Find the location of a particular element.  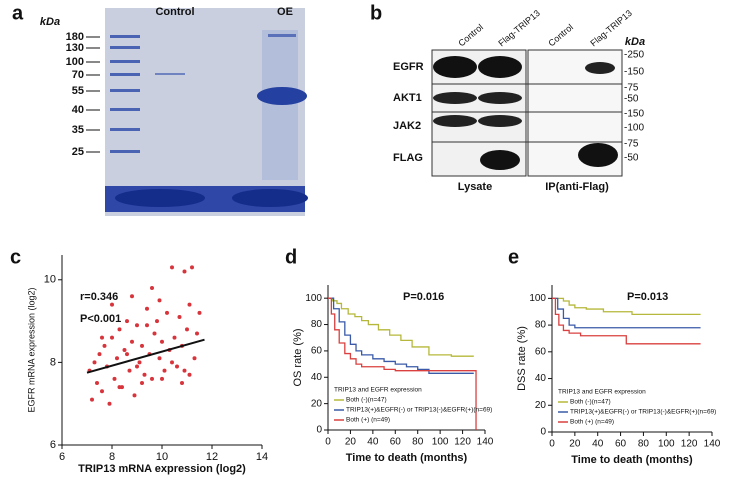

x-tick-label: 8 is located at coordinates (112, 457).